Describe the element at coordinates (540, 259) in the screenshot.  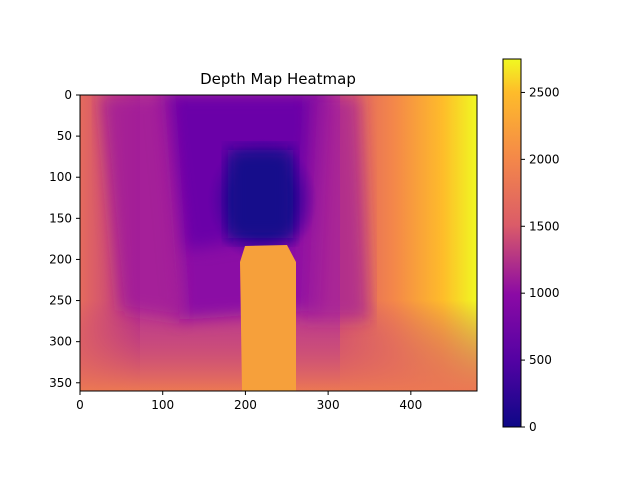
I see `colorbar-ticks: 0 500 1000 1500 2000 2500` at that location.